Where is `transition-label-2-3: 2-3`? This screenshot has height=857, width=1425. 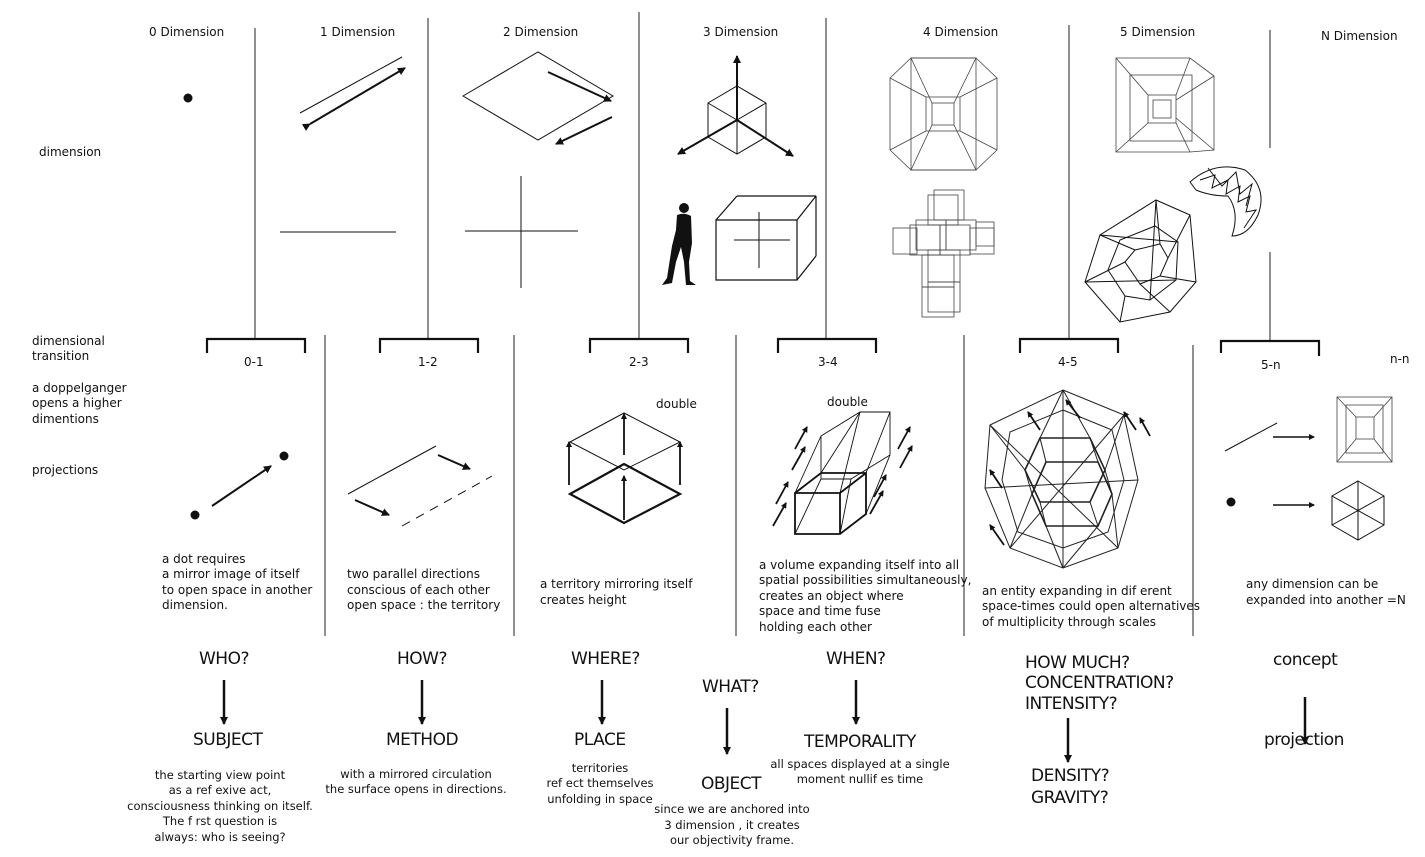 transition-label-2-3: 2-3 is located at coordinates (639, 362).